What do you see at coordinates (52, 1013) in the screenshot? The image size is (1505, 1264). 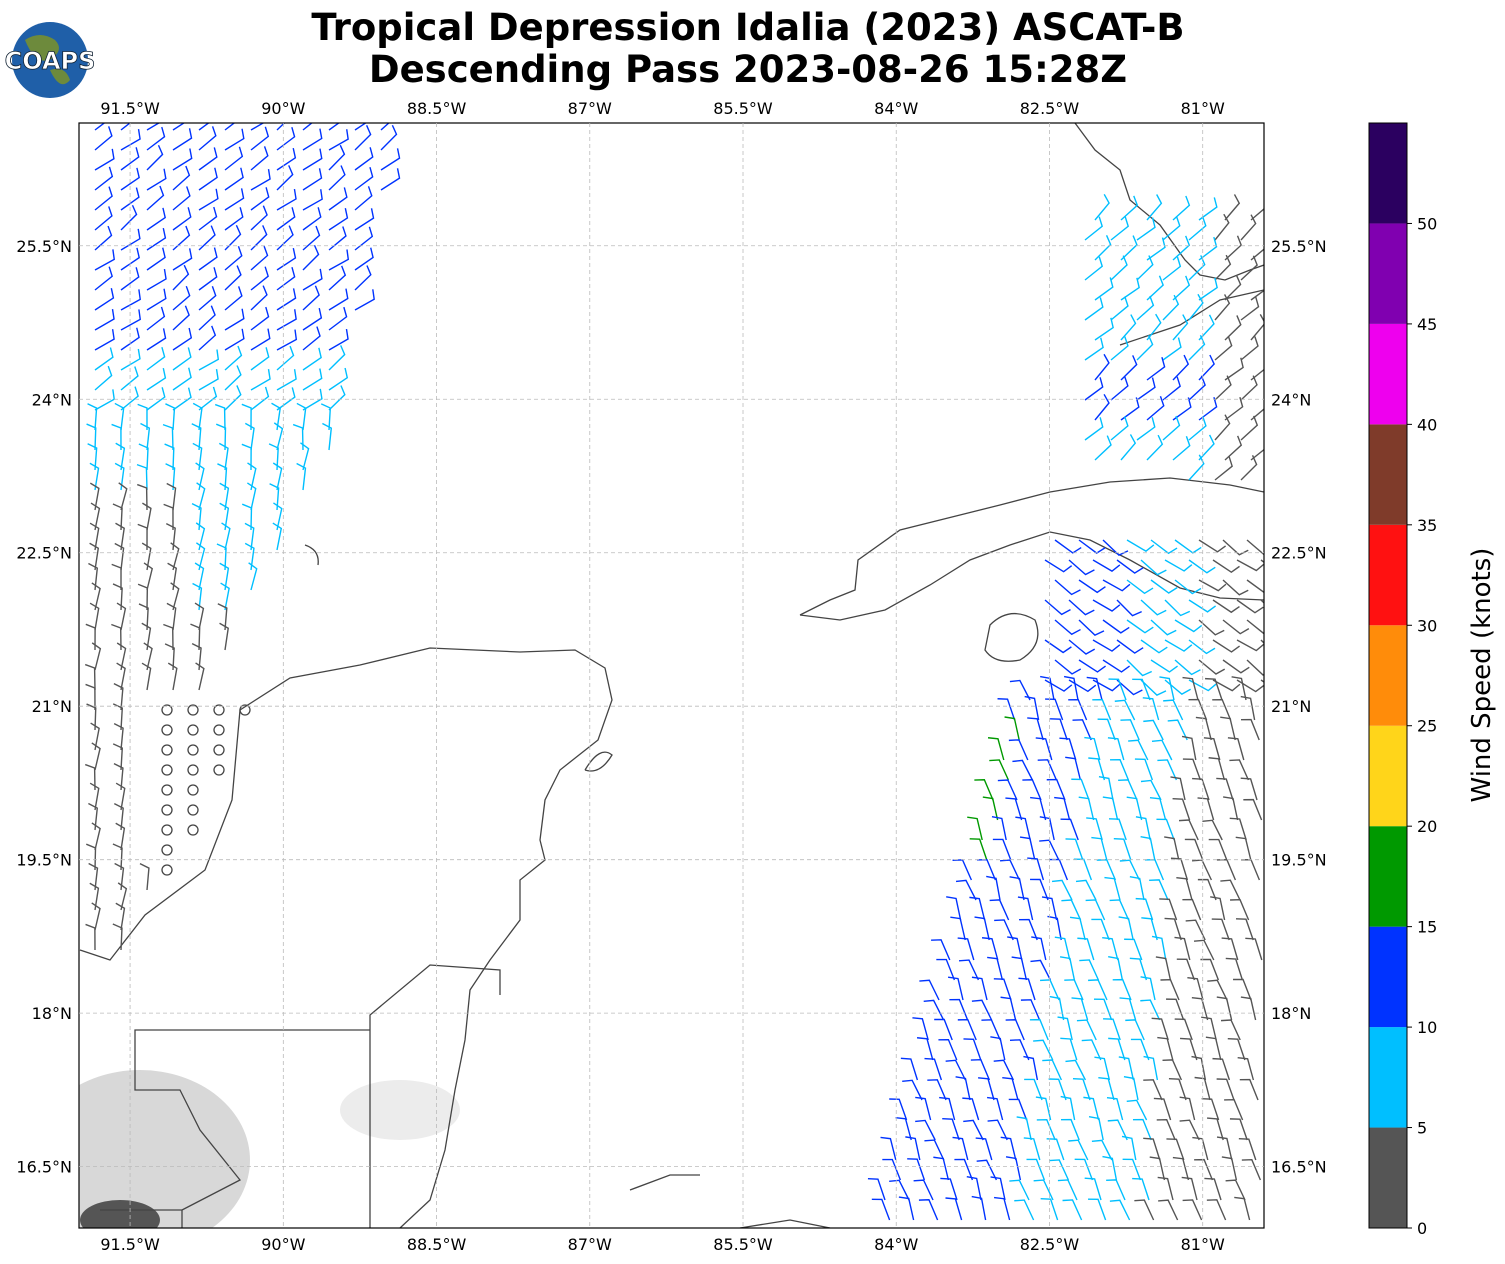 I see `y-tick-label: 18°N` at bounding box center [52, 1013].